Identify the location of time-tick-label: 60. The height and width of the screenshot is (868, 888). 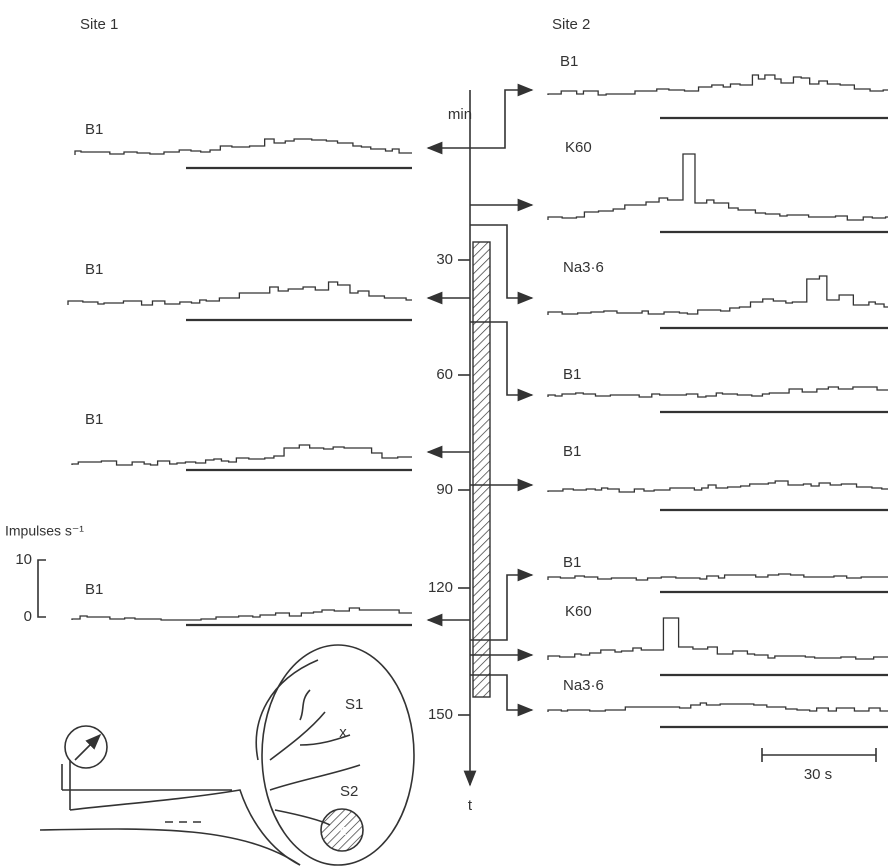
(444, 374).